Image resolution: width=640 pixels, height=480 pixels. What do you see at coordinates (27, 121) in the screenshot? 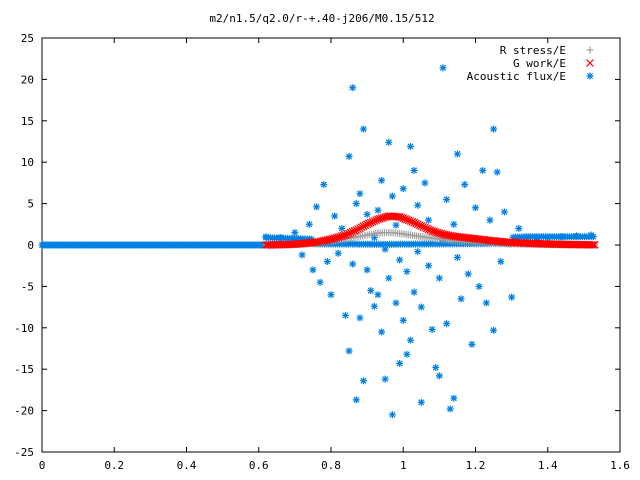
I see `y-tick-label: 15` at bounding box center [27, 121].